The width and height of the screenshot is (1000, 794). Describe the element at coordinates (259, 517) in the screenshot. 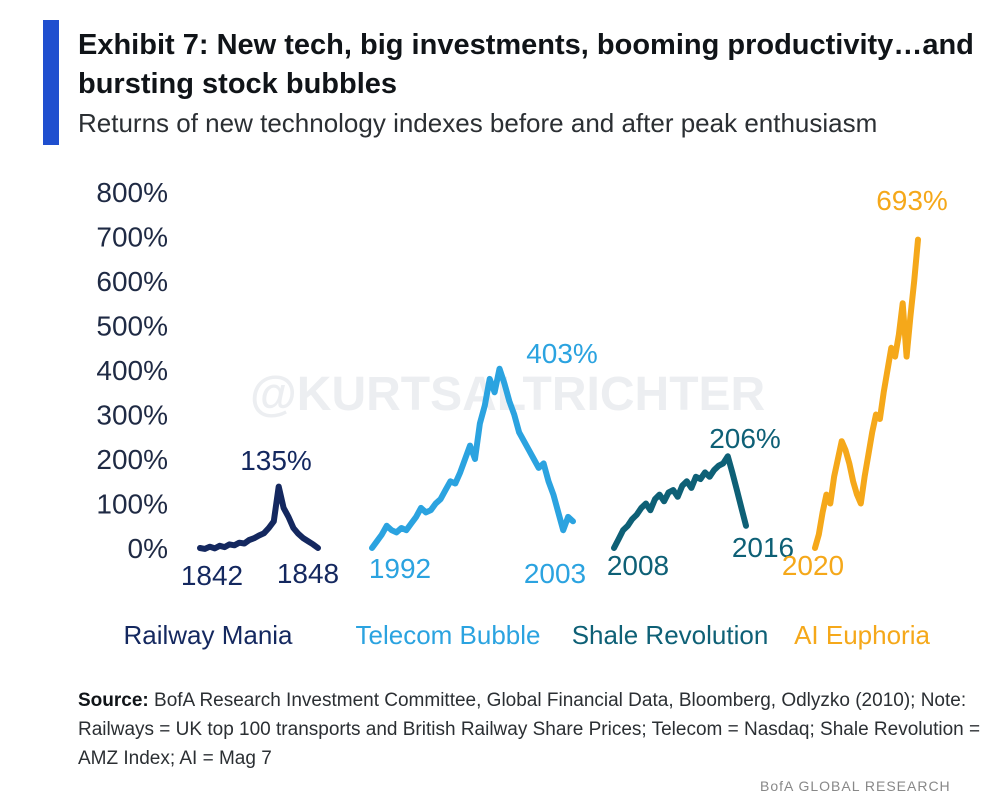

I see `series-line-railway-mania` at that location.